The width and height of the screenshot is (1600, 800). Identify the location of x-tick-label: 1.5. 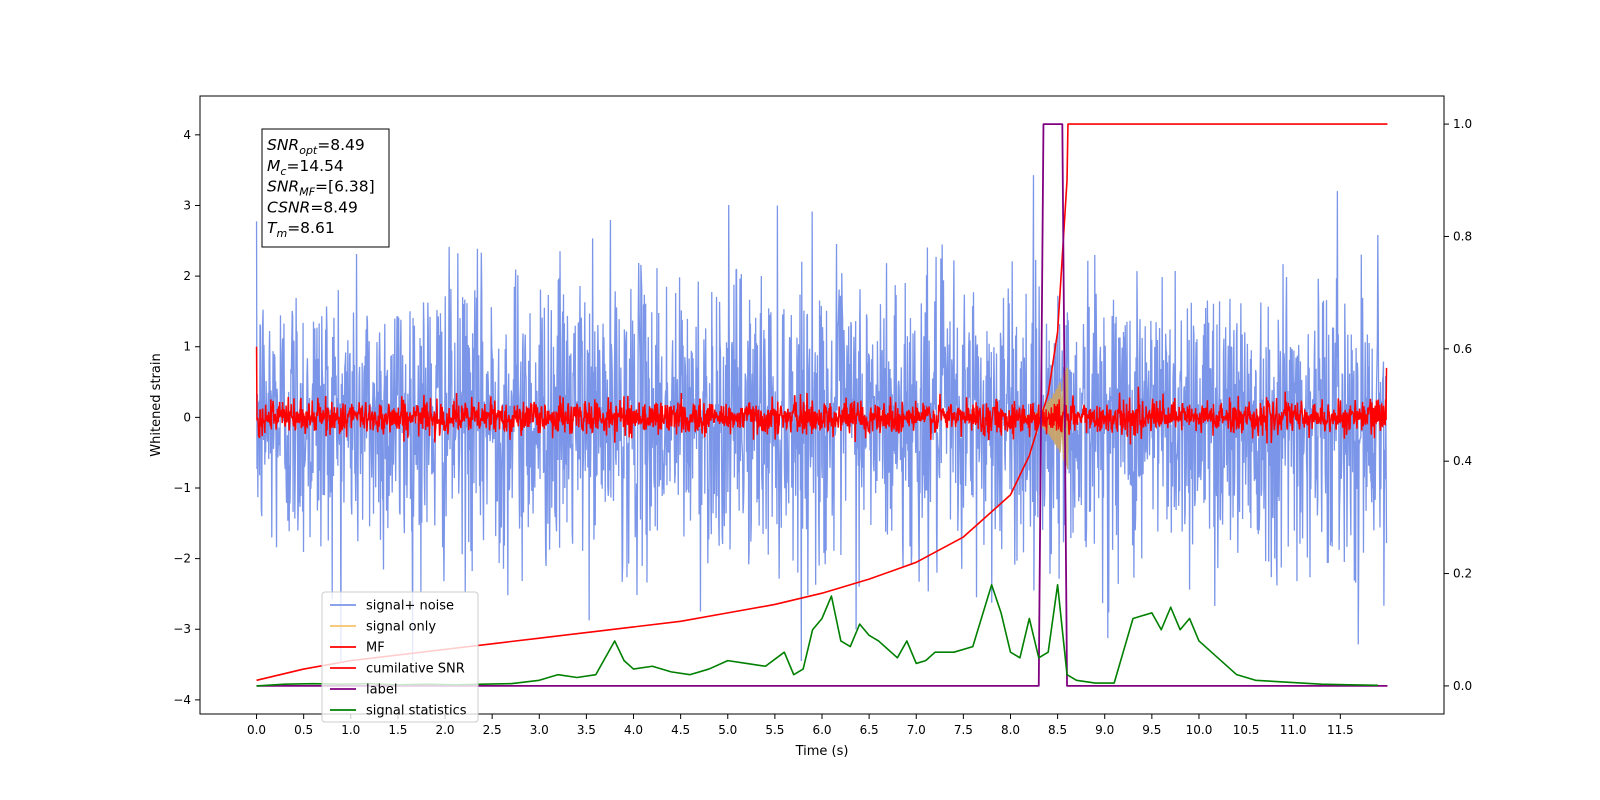
(397, 730).